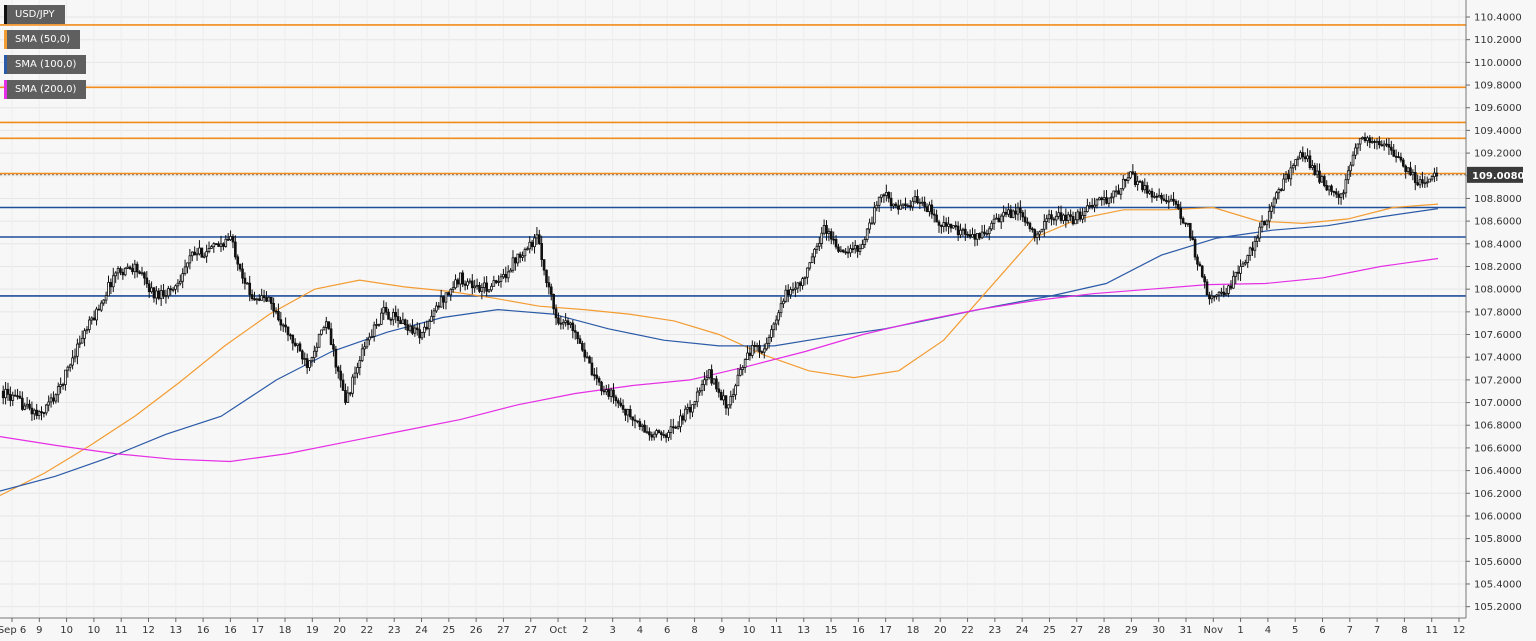 This screenshot has width=1536, height=641. I want to click on y-tick-label: 107.8000, so click(1498, 312).